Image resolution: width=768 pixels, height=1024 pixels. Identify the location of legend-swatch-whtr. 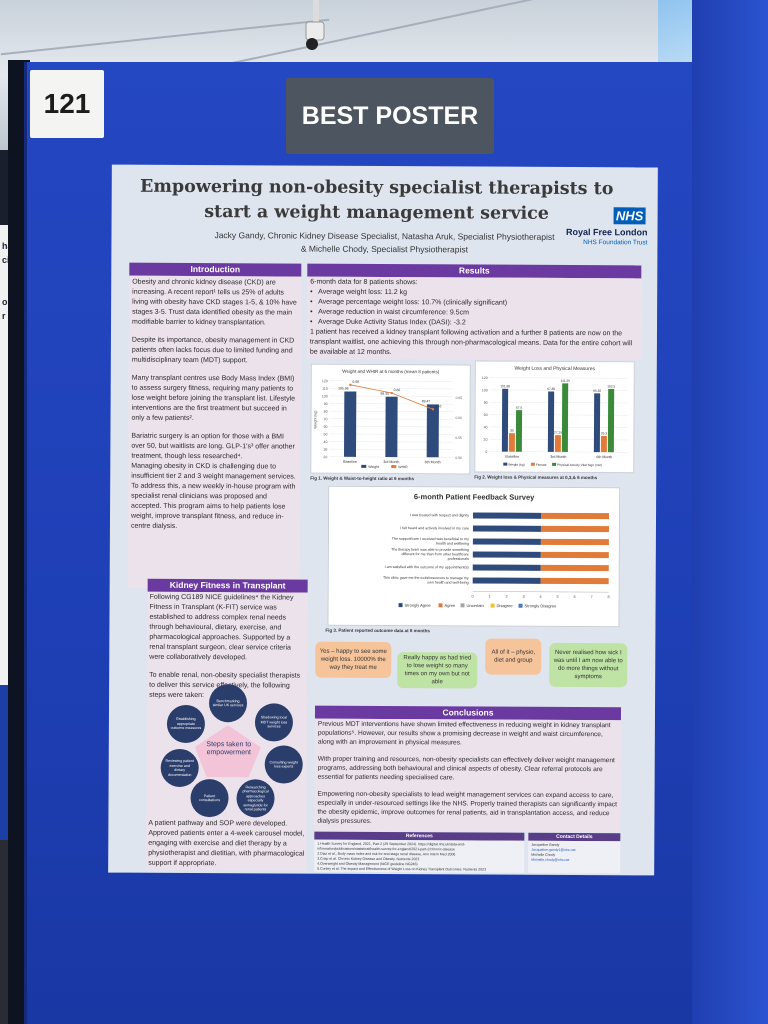
(394, 467).